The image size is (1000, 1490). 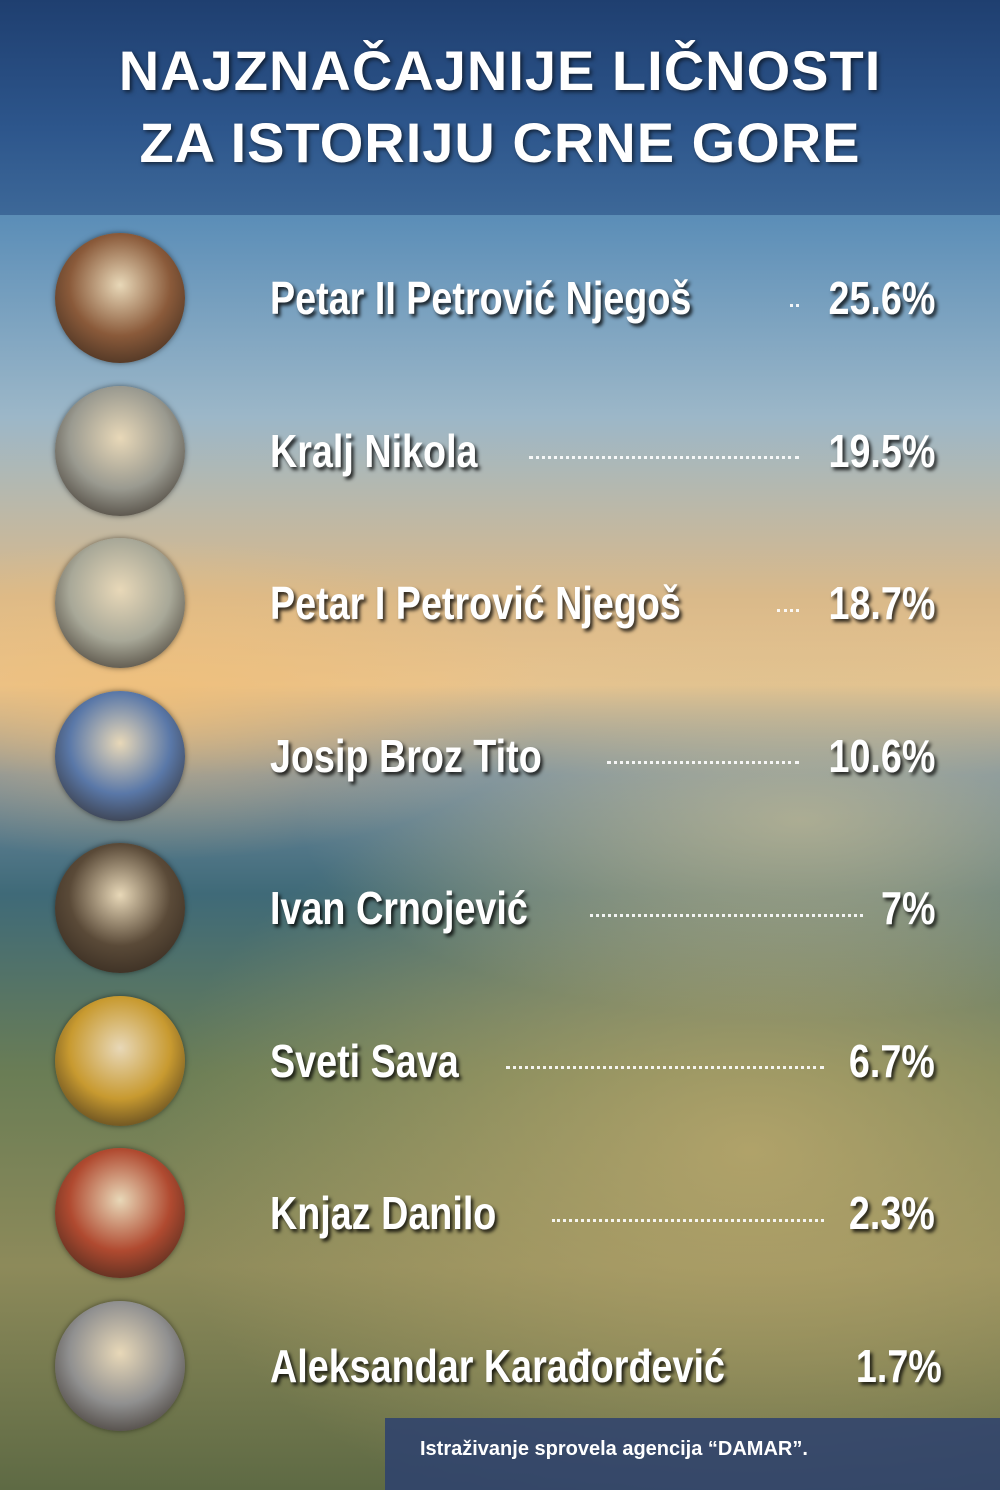 What do you see at coordinates (475, 603) in the screenshot?
I see `person-name: Petar I Petrović Njegoš` at bounding box center [475, 603].